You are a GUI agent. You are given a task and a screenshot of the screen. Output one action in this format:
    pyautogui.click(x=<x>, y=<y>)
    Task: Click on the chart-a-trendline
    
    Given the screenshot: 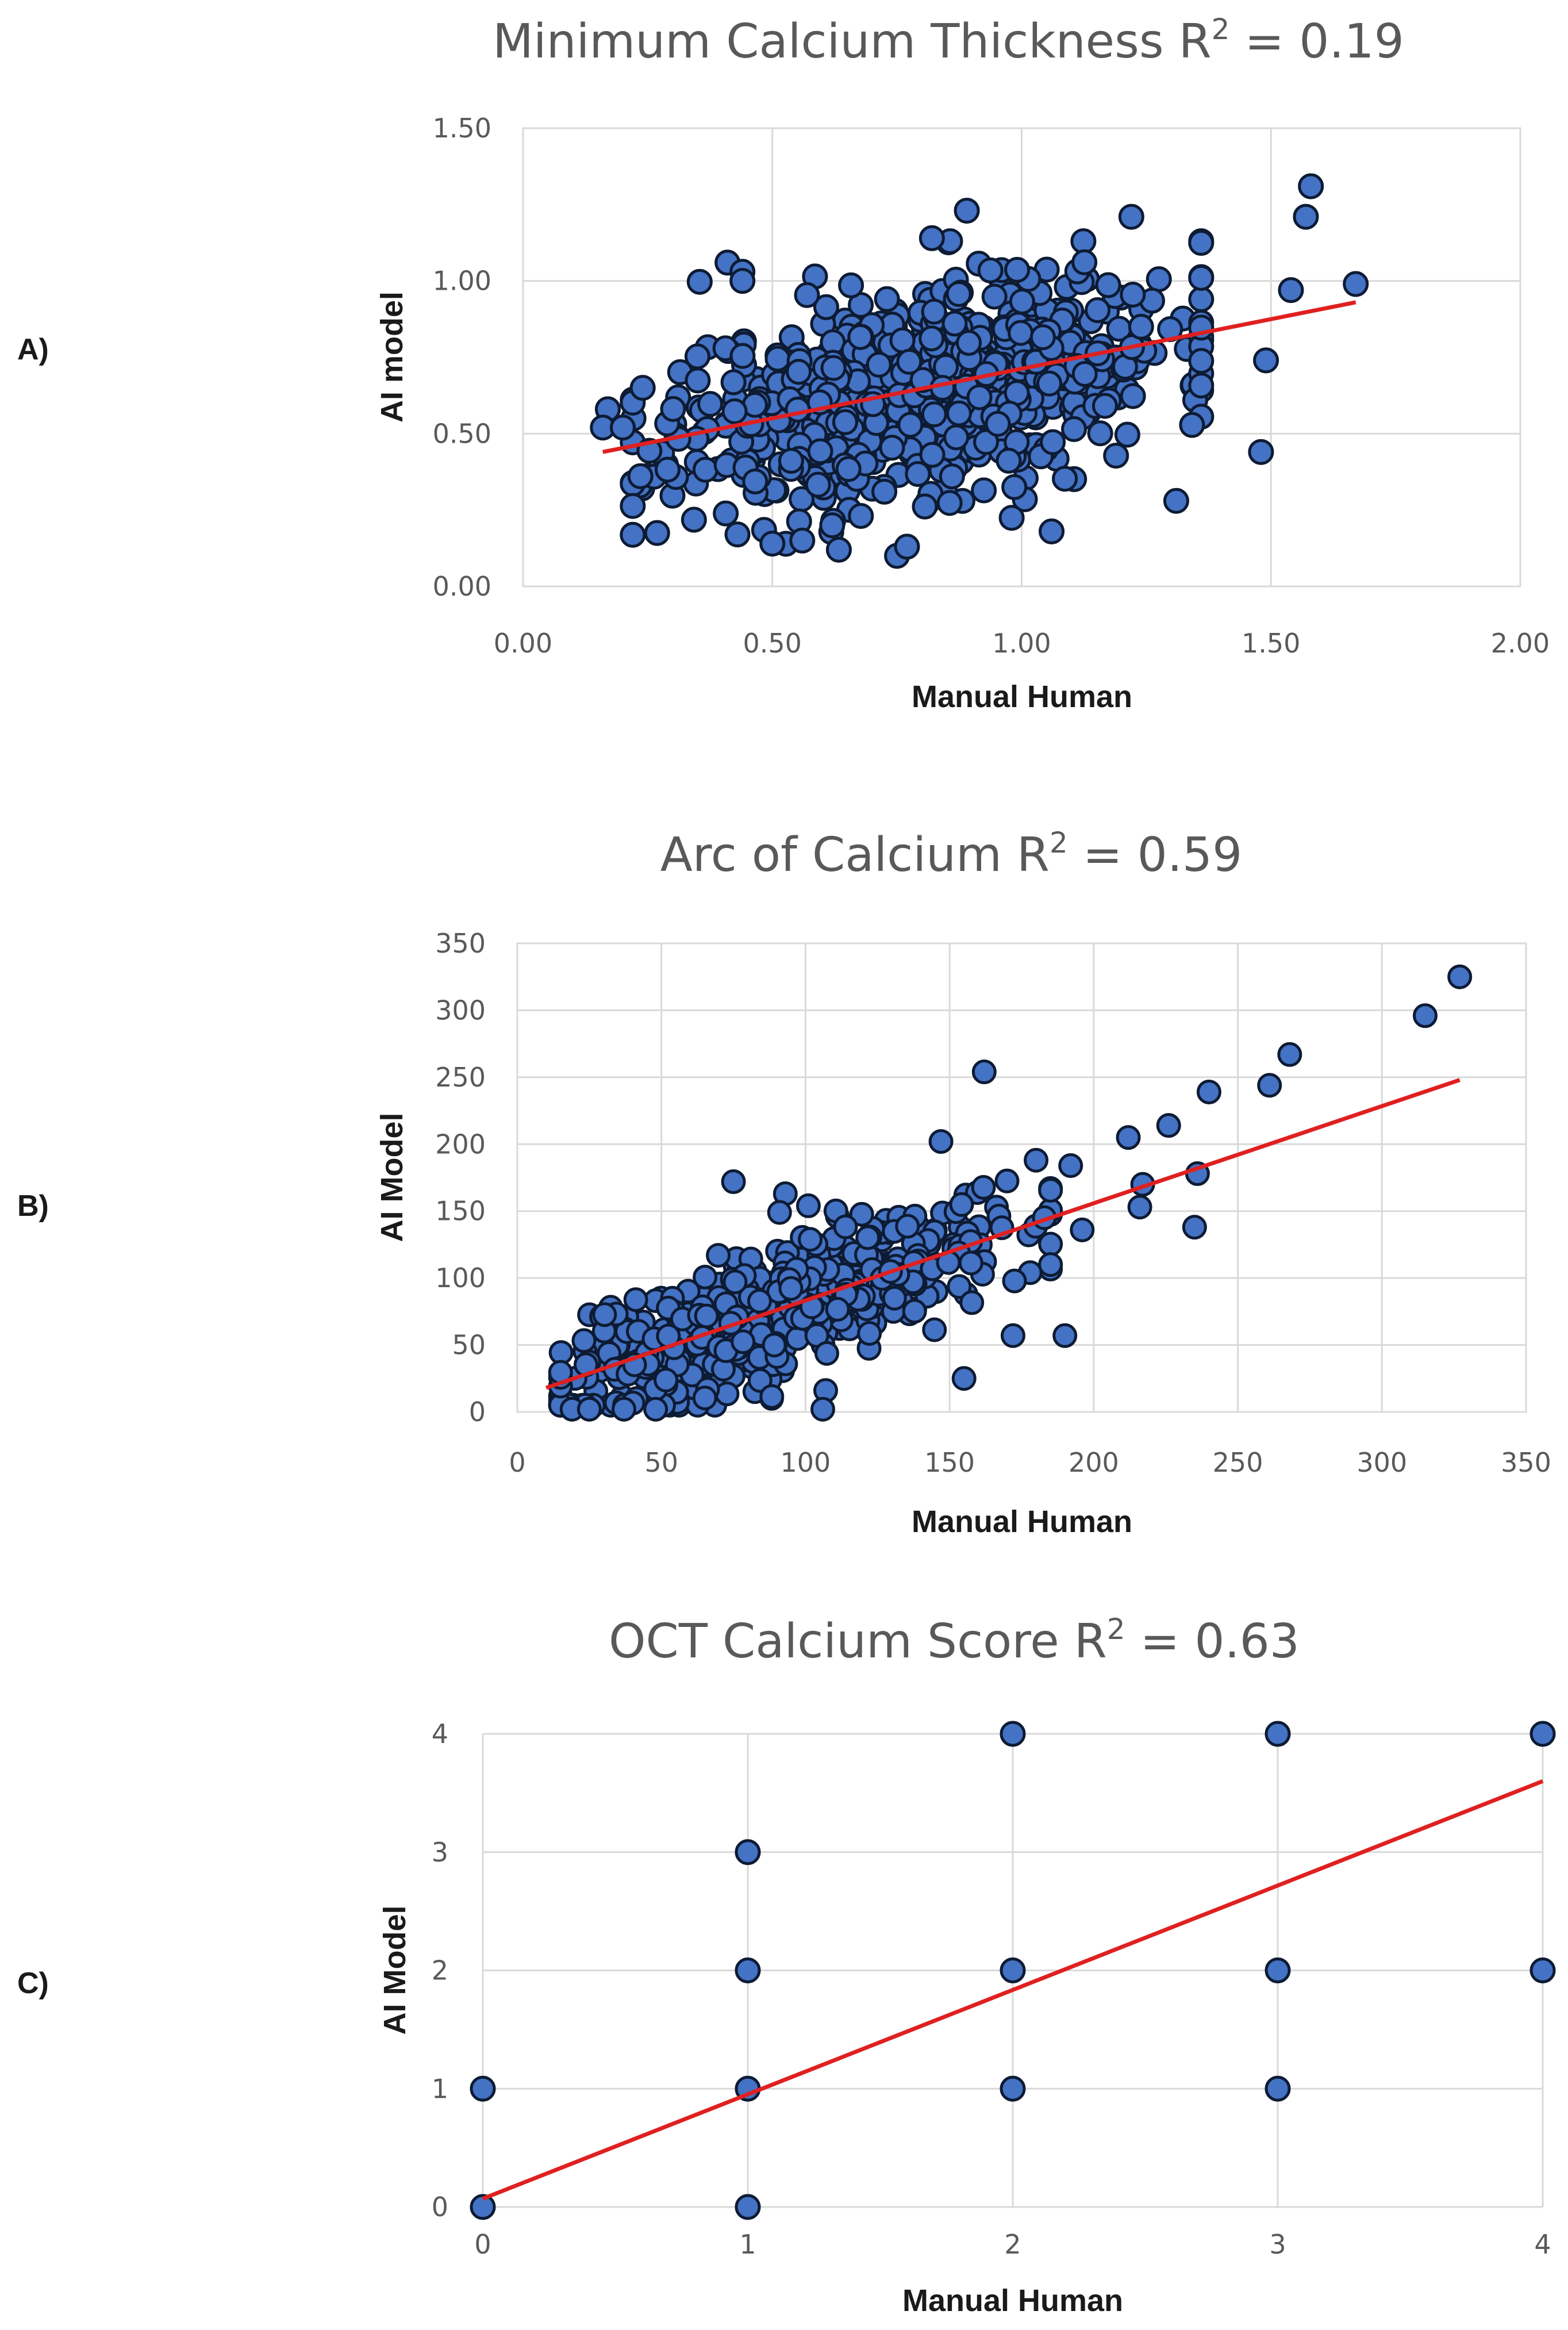 What is the action you would take?
    pyautogui.click(x=979, y=377)
    